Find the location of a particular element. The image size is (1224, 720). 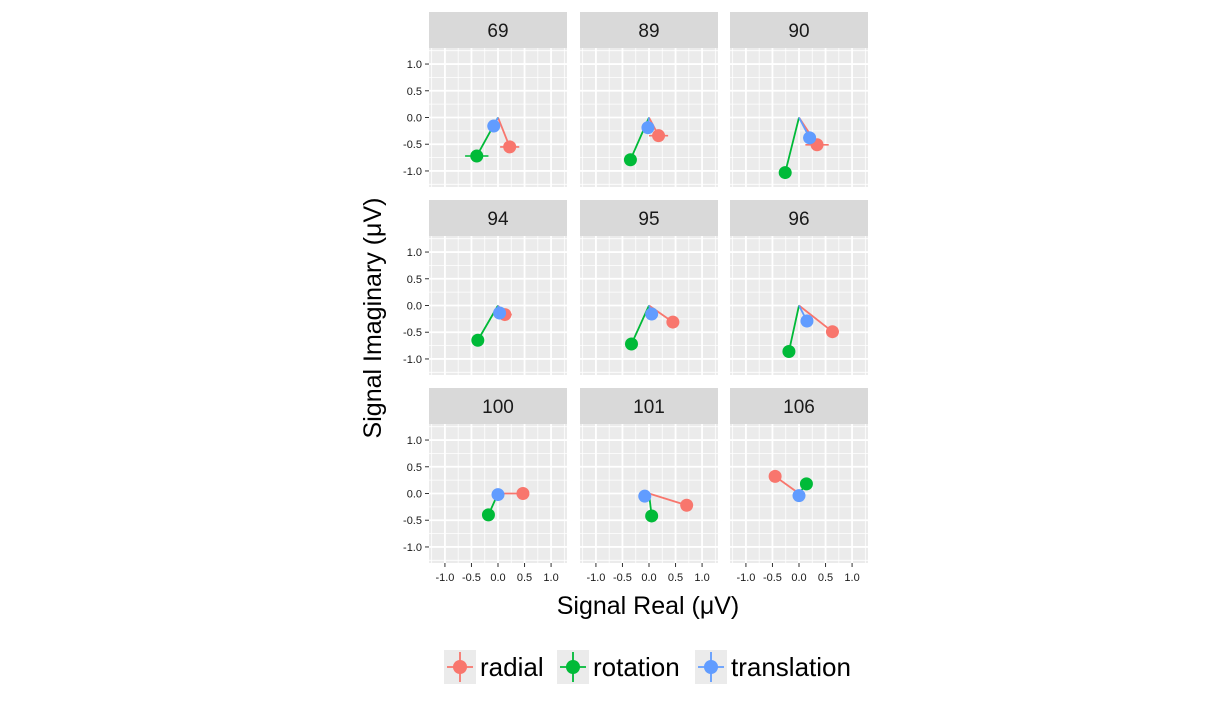

facet-strip-label: 69 is located at coordinates (497, 31).